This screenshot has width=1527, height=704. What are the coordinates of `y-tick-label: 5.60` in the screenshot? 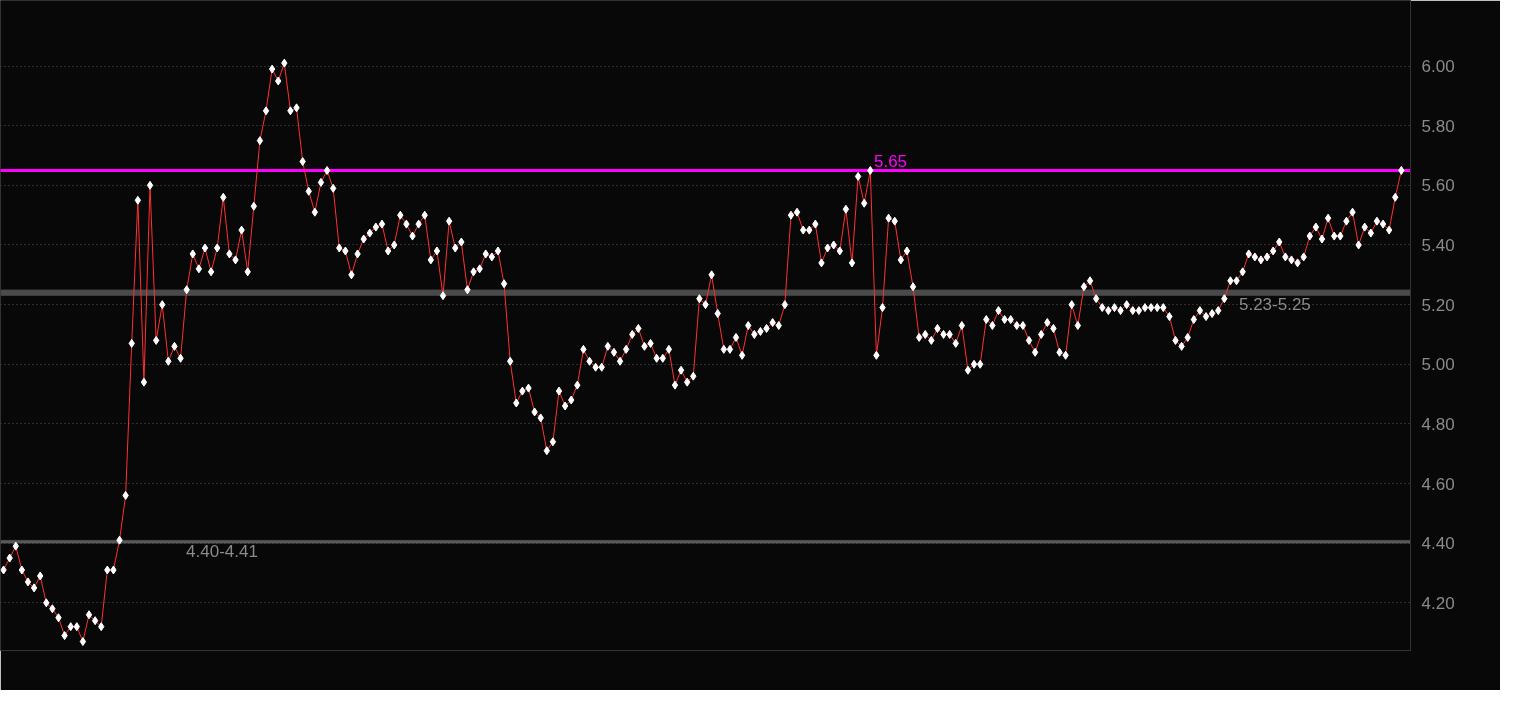 It's located at (1438, 186).